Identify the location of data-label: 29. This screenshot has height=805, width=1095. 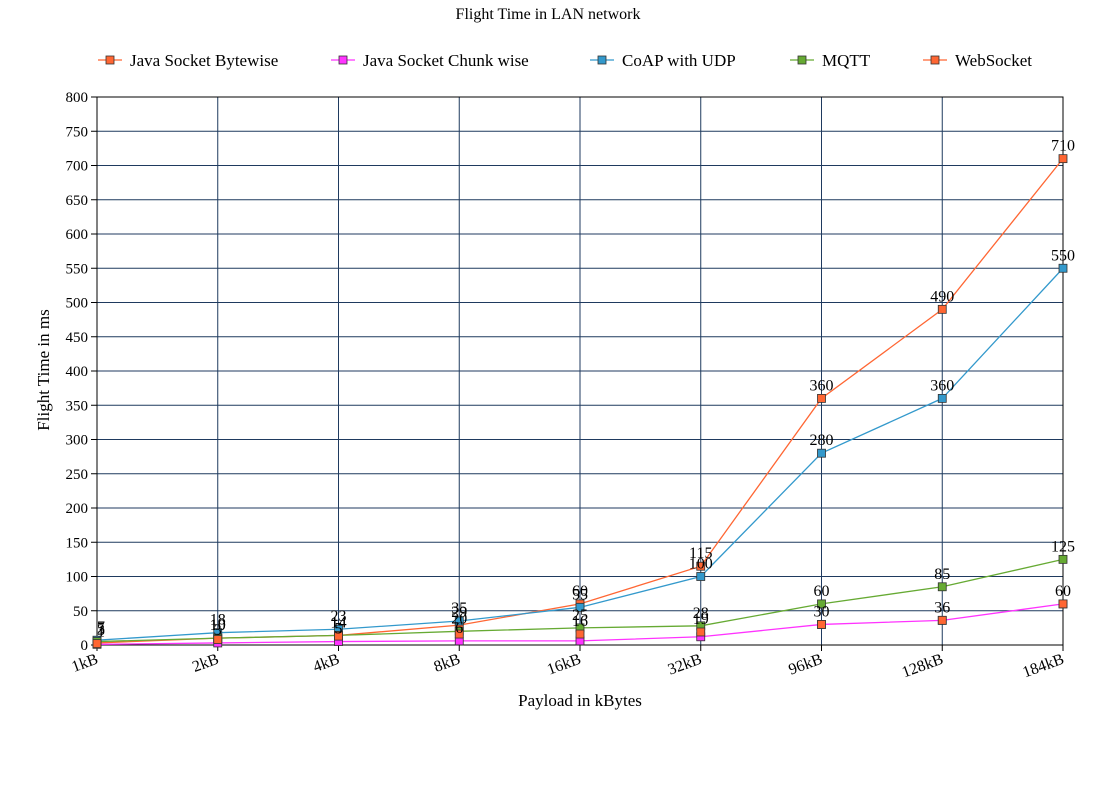
(459, 612).